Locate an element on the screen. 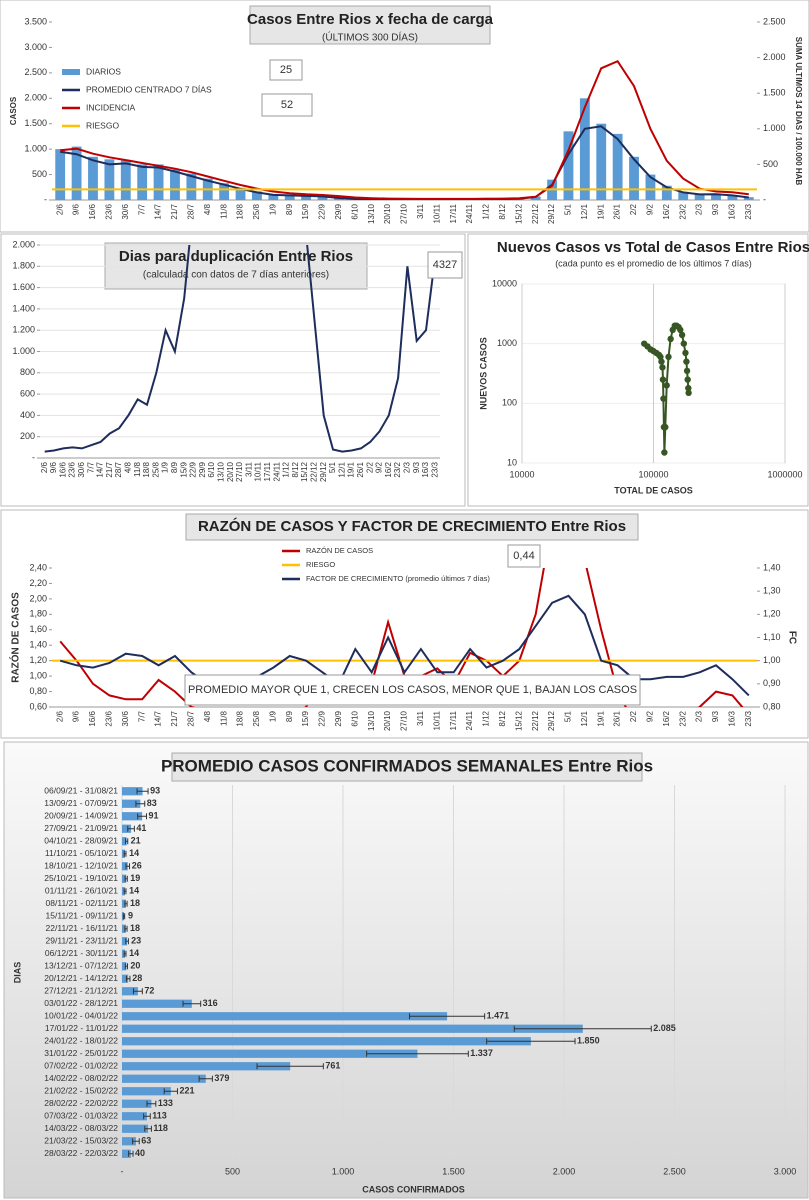 The image size is (809, 1200). y-tick-label: 600 is located at coordinates (27, 393).